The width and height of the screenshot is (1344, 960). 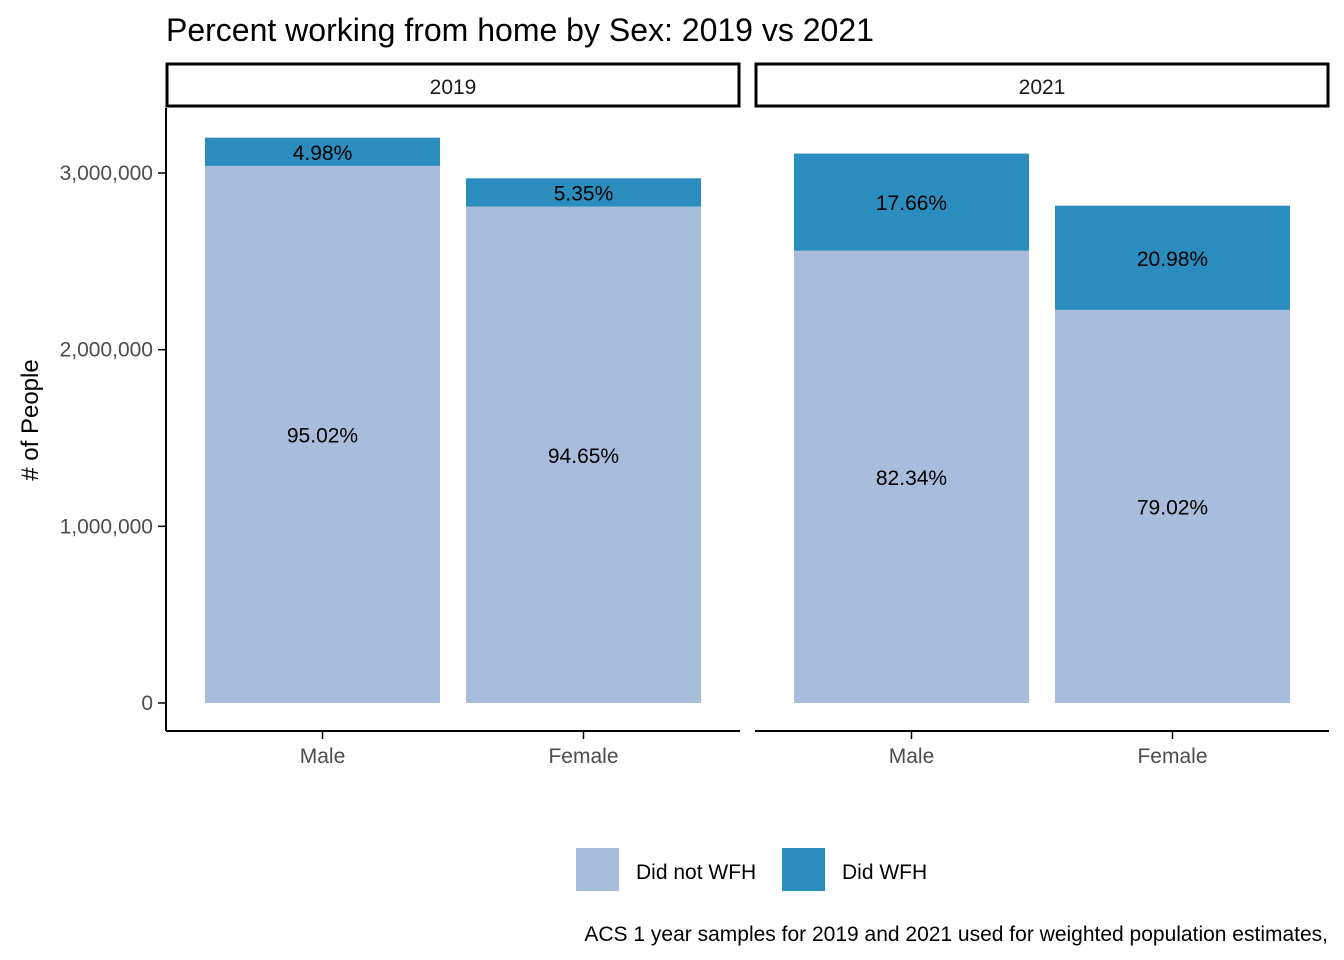 What do you see at coordinates (803, 869) in the screenshot?
I see `legend-swatch-did-wfh` at bounding box center [803, 869].